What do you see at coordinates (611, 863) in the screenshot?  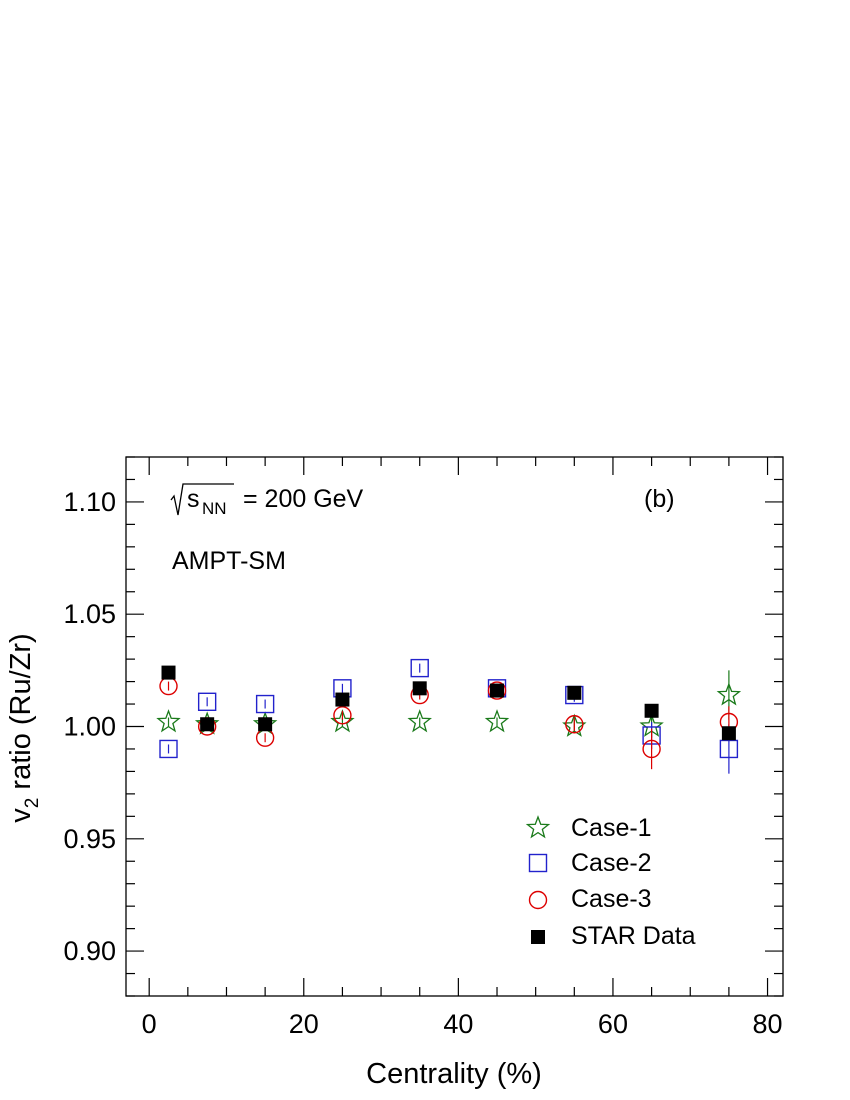 I see `legend-label-case-2: Case-2` at bounding box center [611, 863].